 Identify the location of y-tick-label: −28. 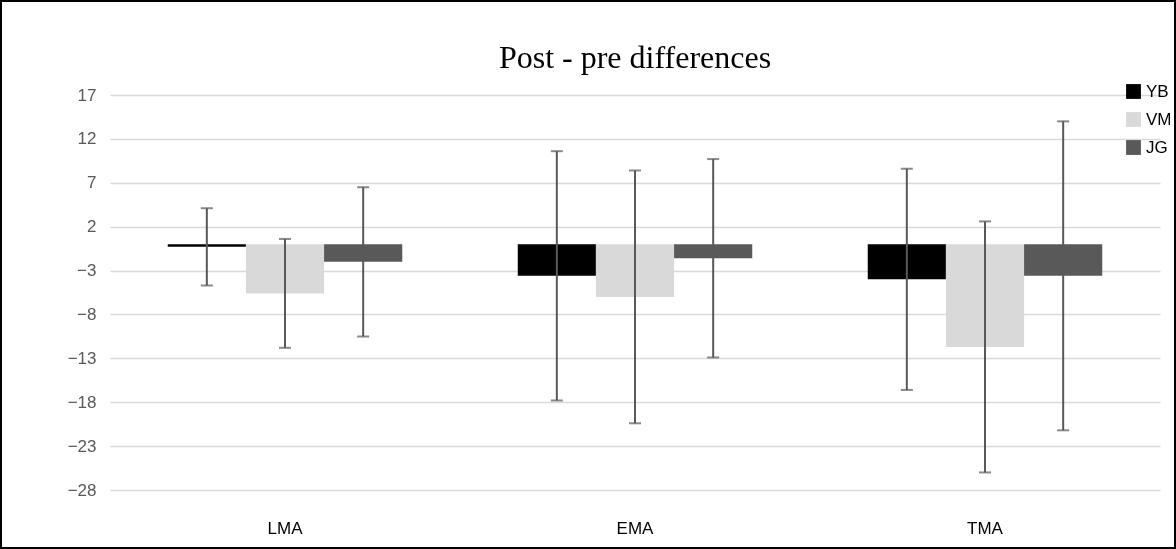
(82, 490).